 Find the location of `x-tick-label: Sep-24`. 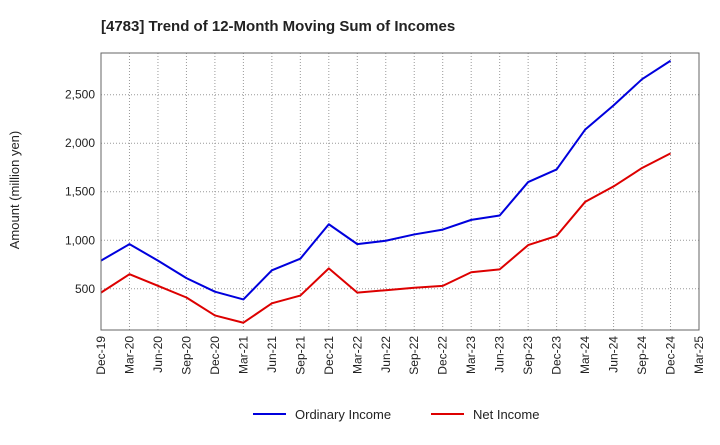

x-tick-label: Sep-24 is located at coordinates (642, 355).